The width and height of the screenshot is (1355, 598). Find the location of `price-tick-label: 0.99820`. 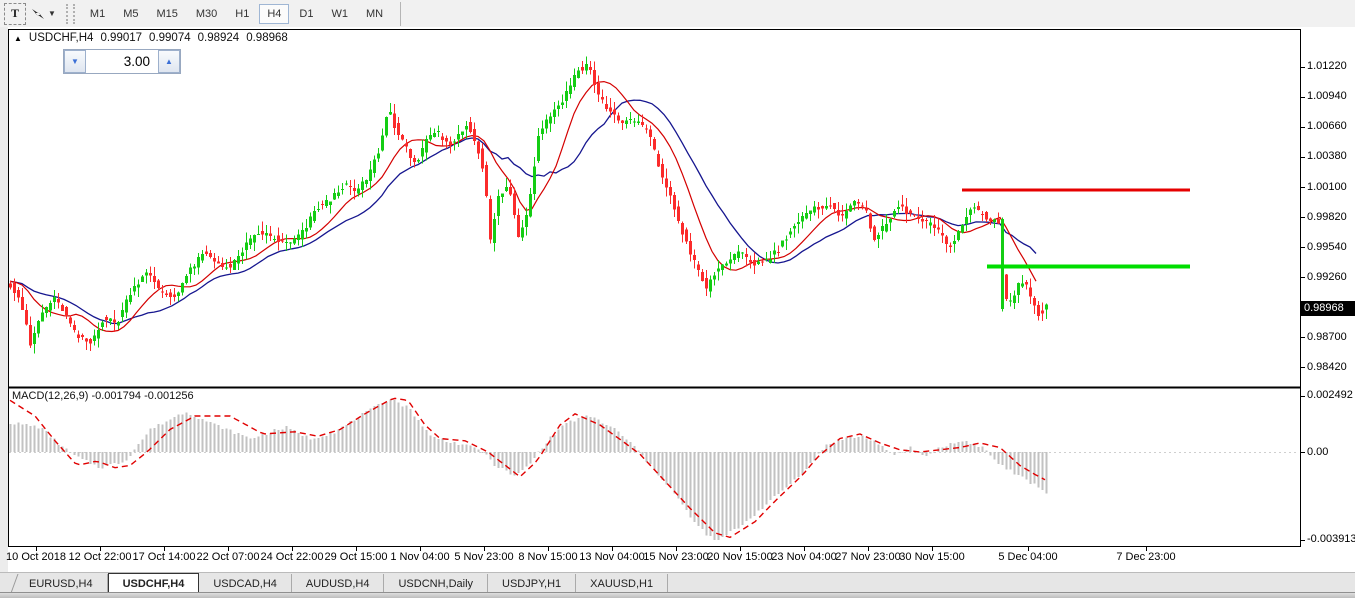

price-tick-label: 0.99820 is located at coordinates (1327, 216).